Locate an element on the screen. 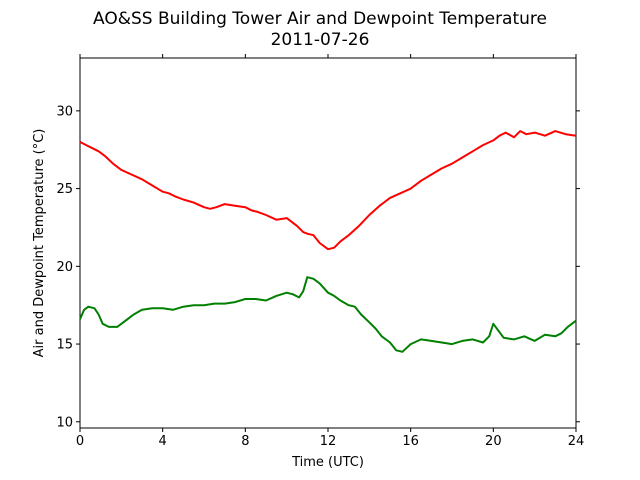  x-axis-label: Time (UTC) is located at coordinates (327, 462).